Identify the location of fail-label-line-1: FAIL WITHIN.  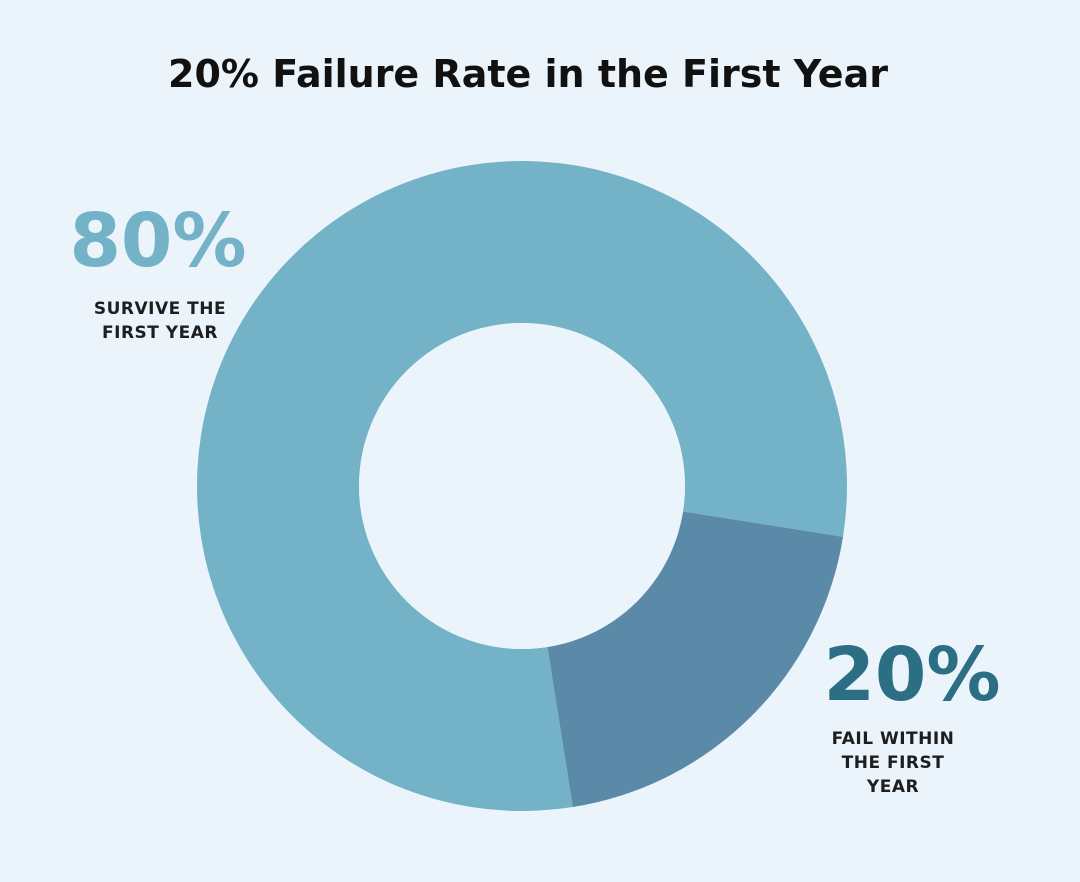
(893, 739).